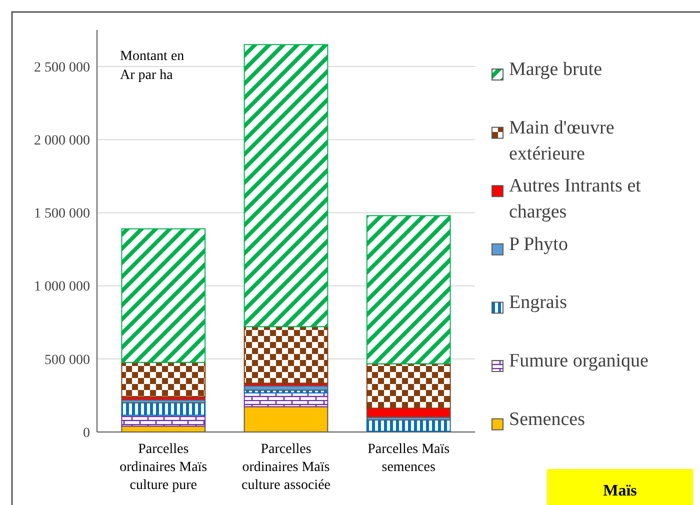 This screenshot has height=505, width=700. Describe the element at coordinates (62, 141) in the screenshot. I see `y-tick-label: 2 000 000` at that location.